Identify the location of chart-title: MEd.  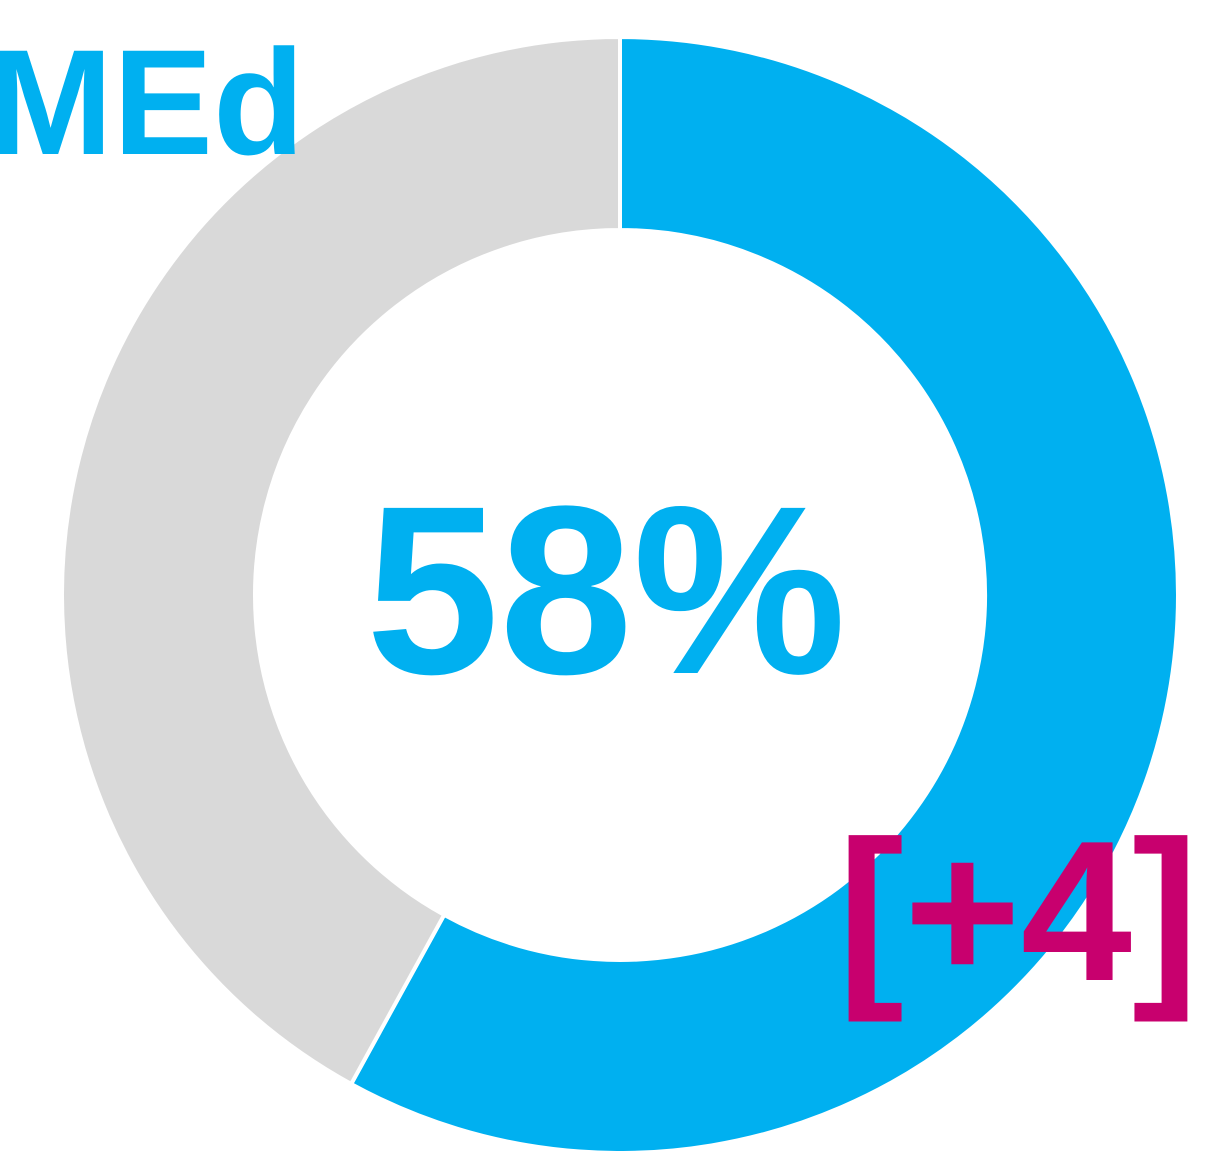
(152, 102).